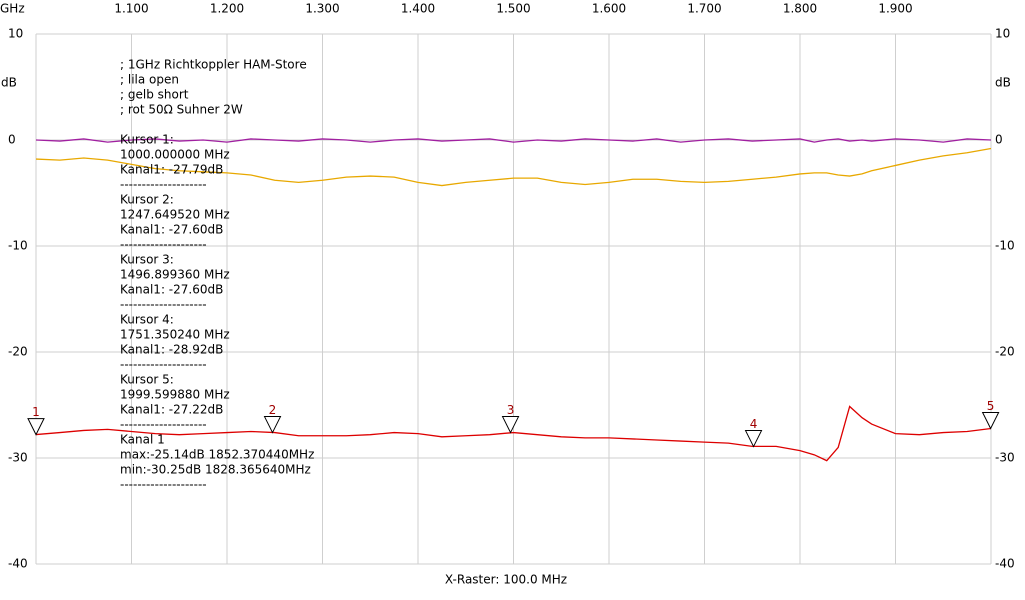 The width and height of the screenshot is (1025, 600). I want to click on cursor-label: 3, so click(511, 410).